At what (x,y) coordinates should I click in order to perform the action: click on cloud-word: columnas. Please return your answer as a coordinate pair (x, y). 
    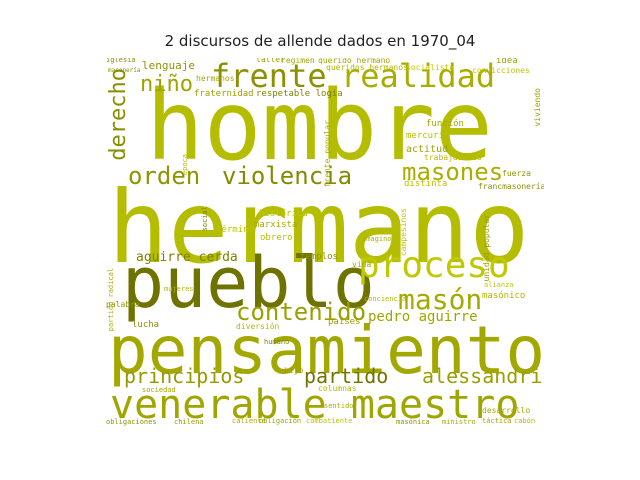
    Looking at the image, I should click on (337, 388).